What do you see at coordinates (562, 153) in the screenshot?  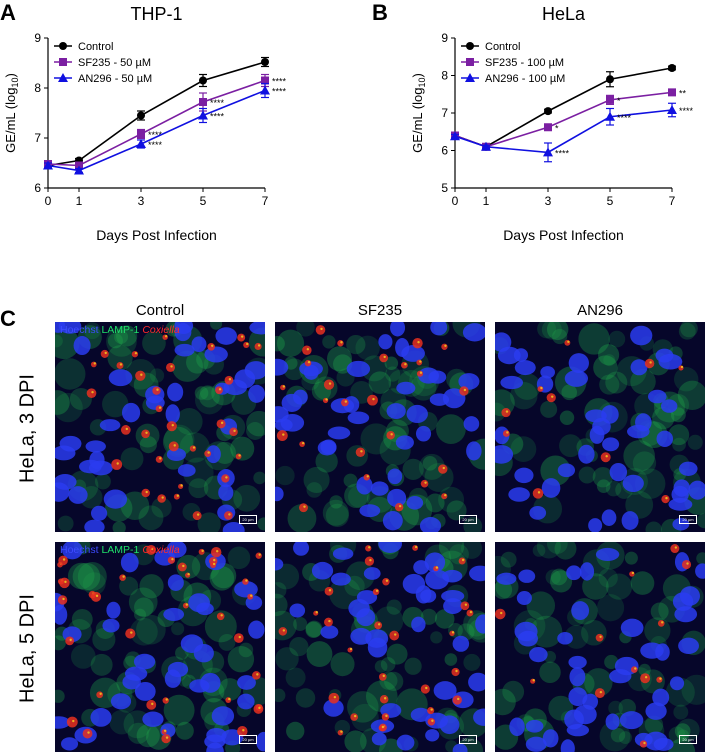 I see `significance-label: ****` at bounding box center [562, 153].